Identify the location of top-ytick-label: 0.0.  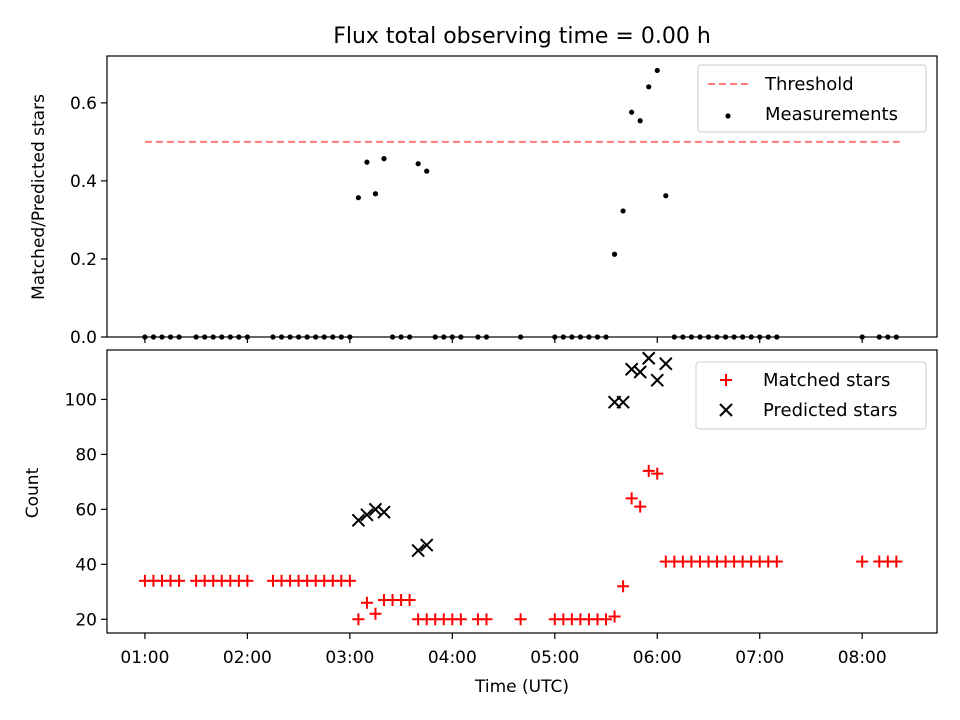
(83, 338).